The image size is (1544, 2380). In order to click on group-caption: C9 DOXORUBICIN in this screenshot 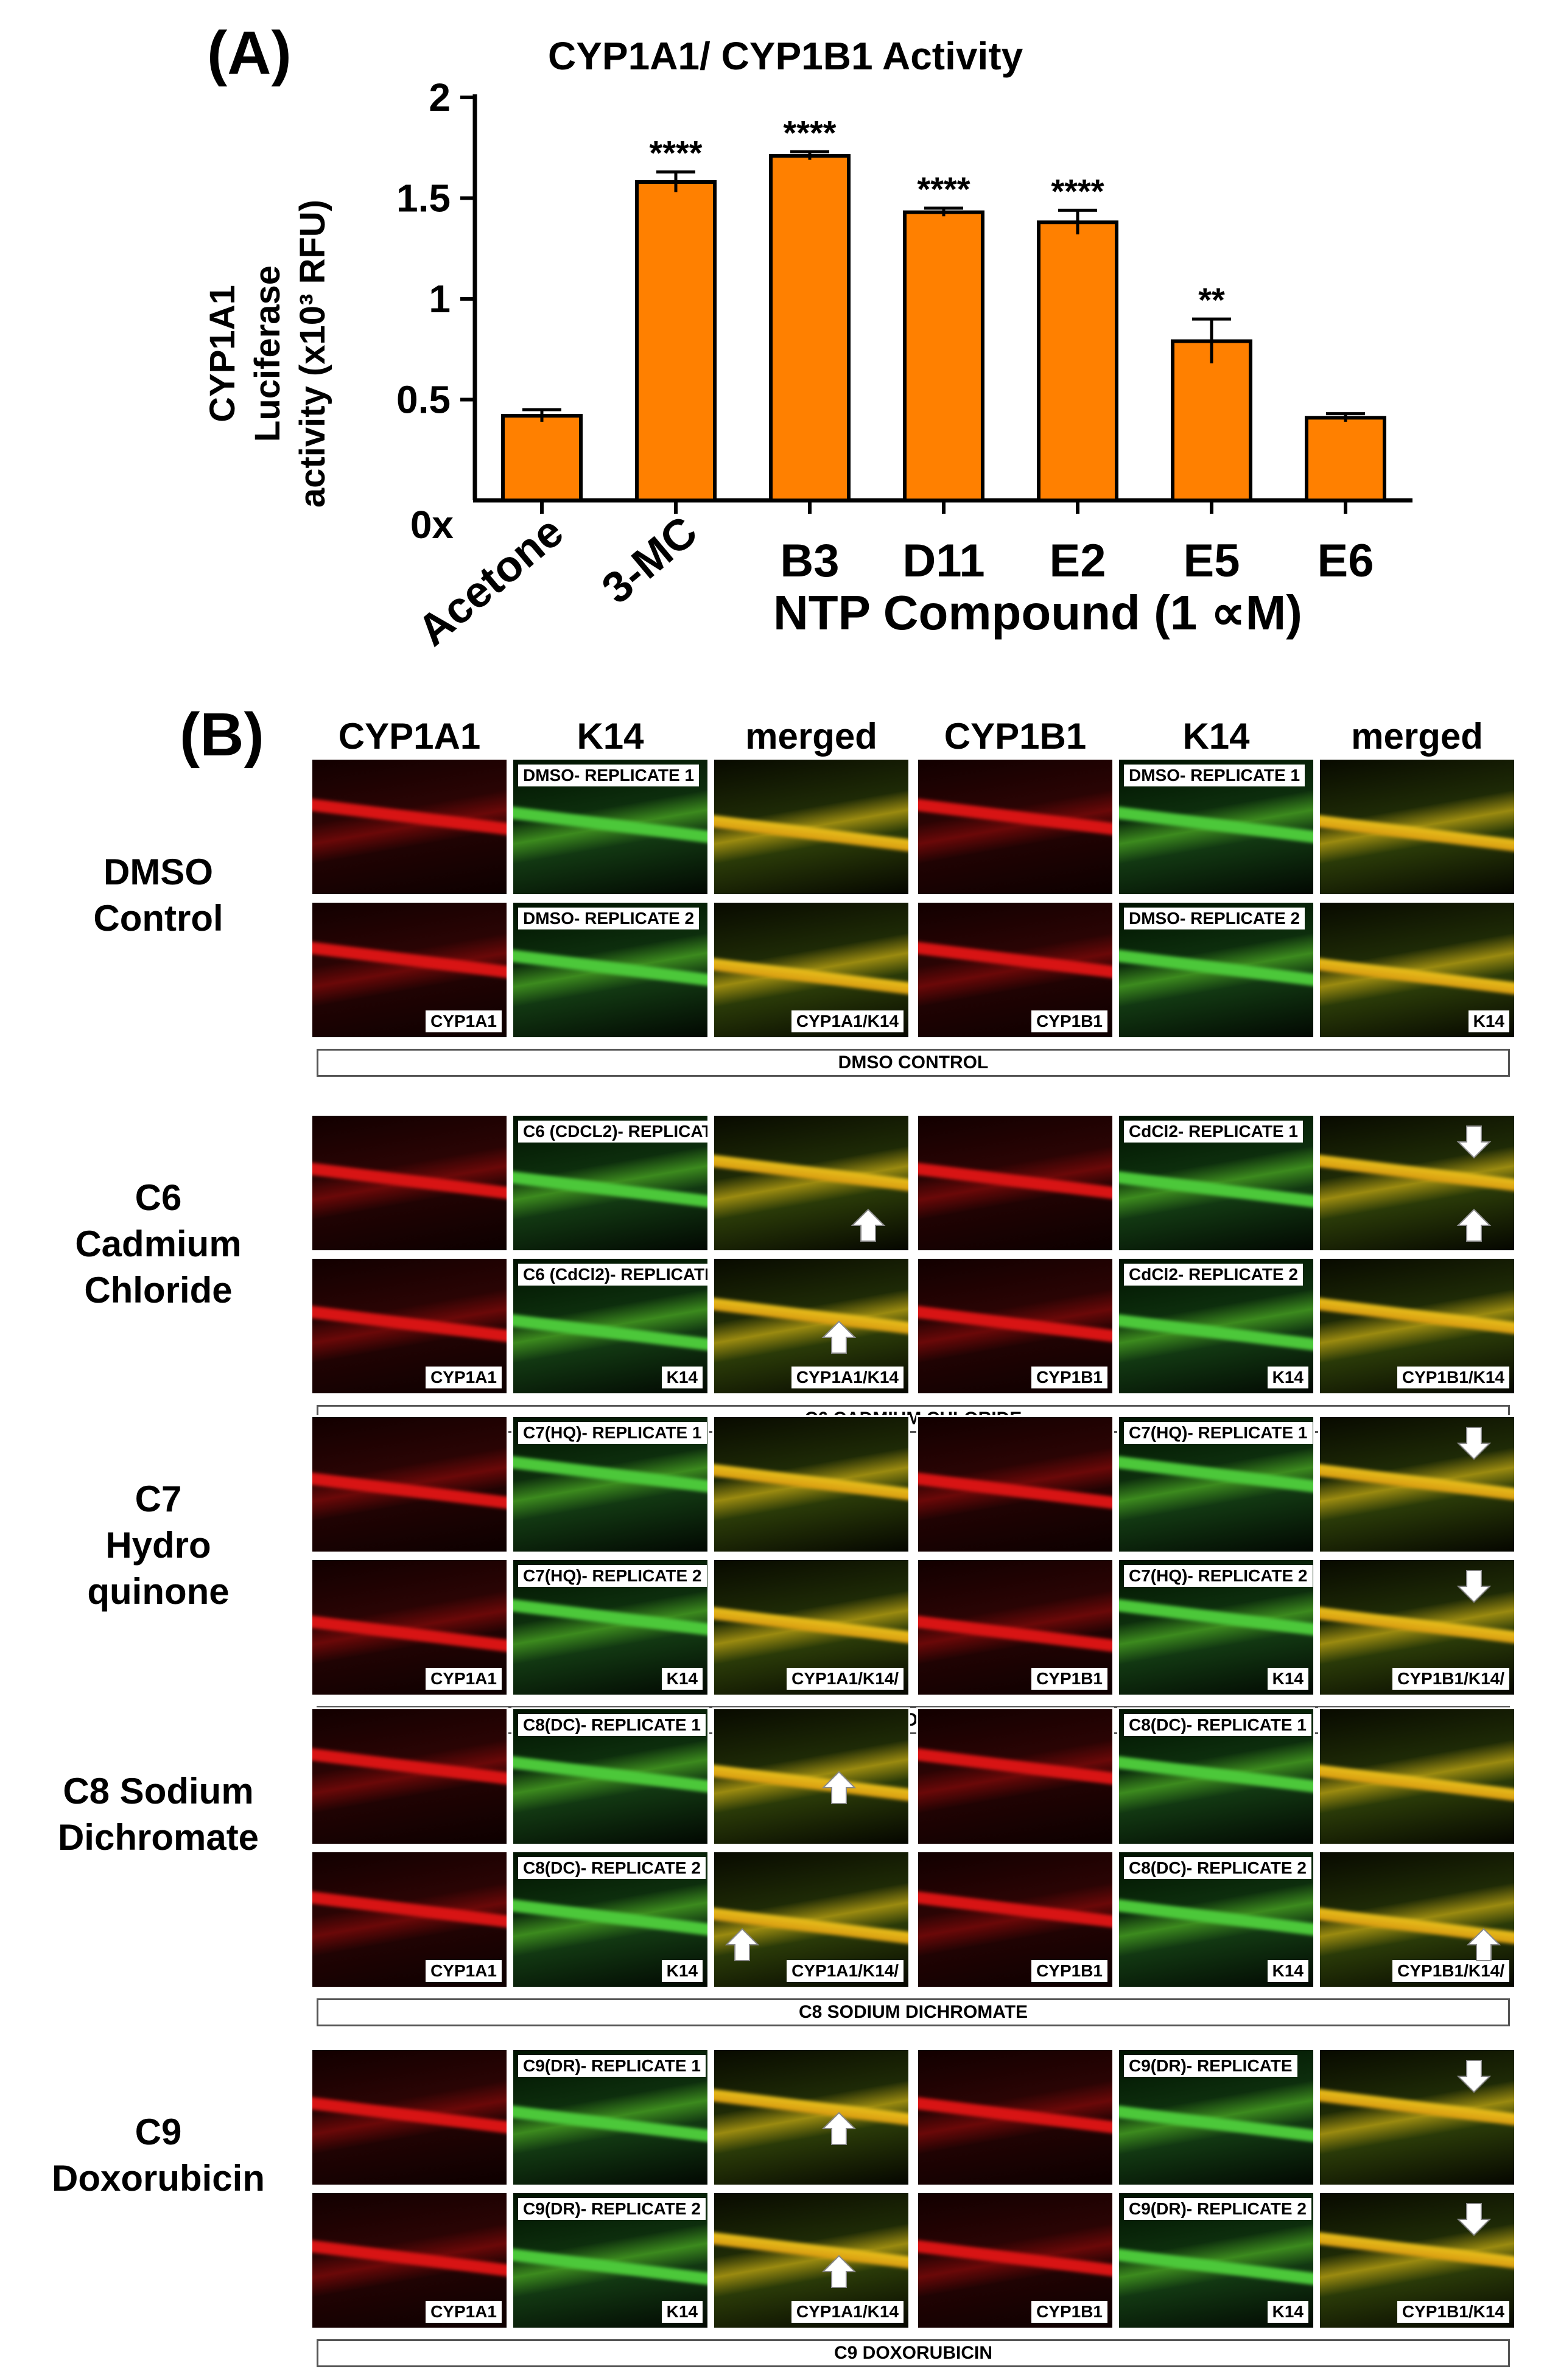, I will do `click(913, 2353)`.